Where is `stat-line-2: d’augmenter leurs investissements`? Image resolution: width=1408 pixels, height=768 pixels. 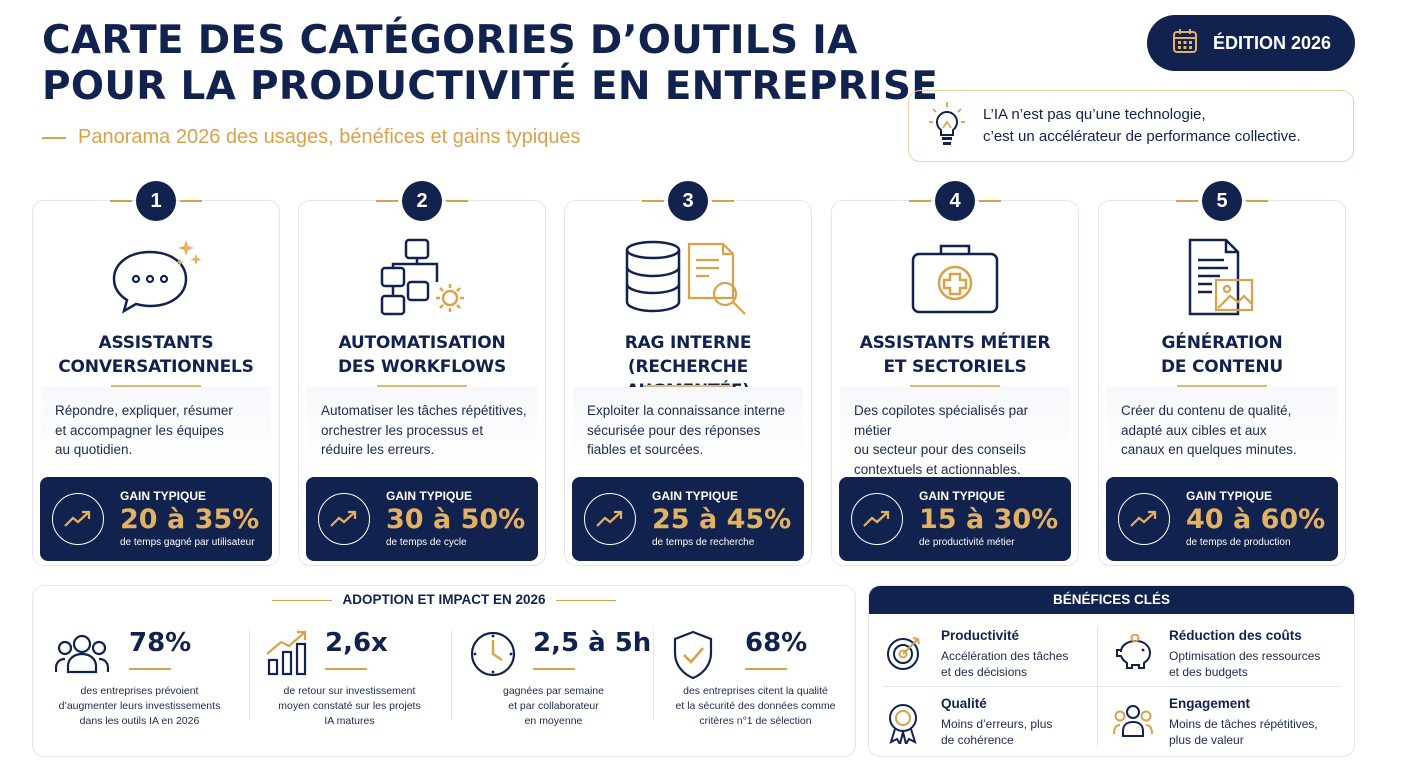 stat-line-2: d’augmenter leurs investissements is located at coordinates (139, 706).